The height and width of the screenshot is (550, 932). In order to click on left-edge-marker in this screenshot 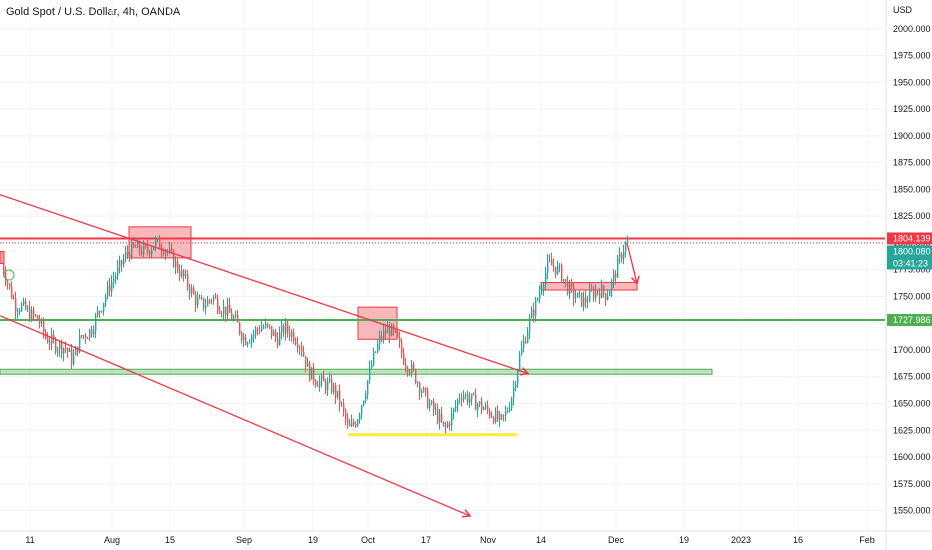, I will do `click(2, 257)`.